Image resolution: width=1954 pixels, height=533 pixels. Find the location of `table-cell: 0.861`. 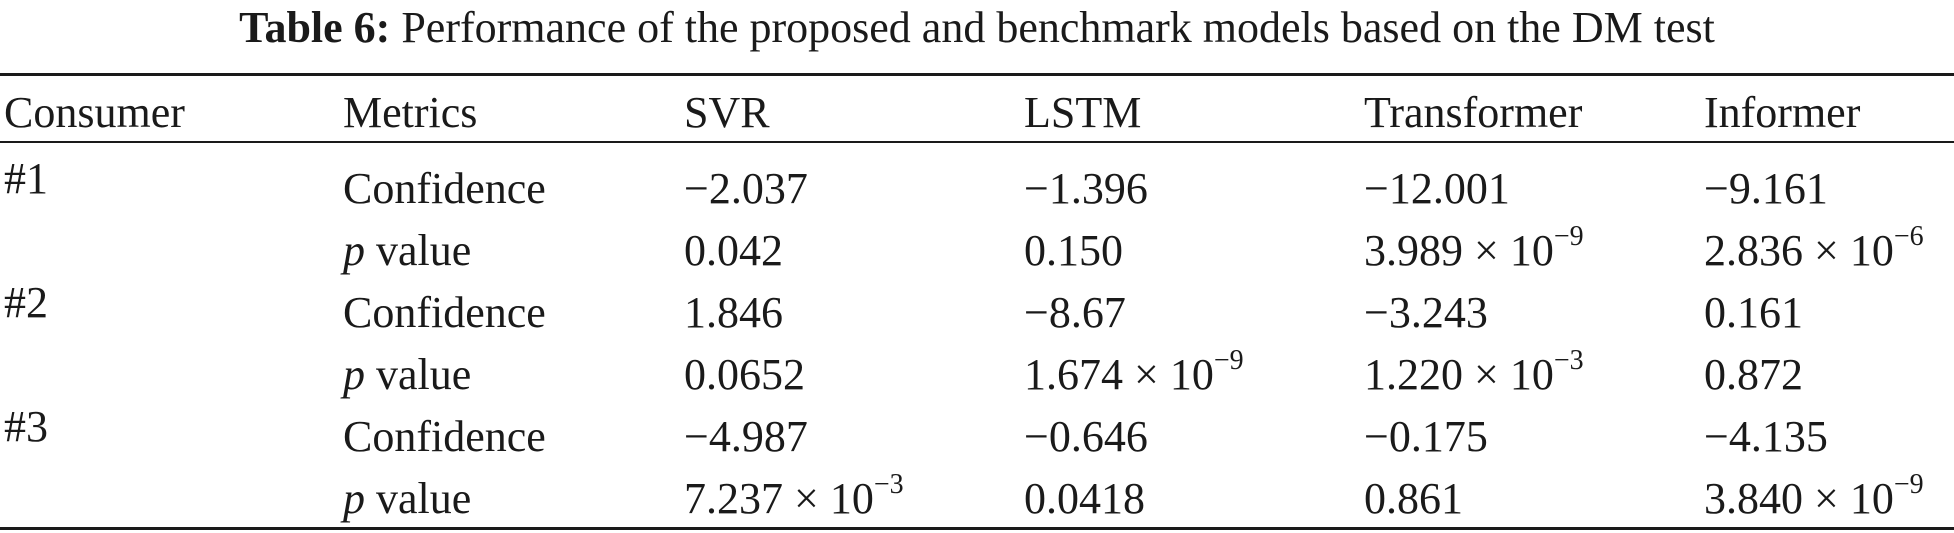

table-cell: 0.861 is located at coordinates (1413, 498).